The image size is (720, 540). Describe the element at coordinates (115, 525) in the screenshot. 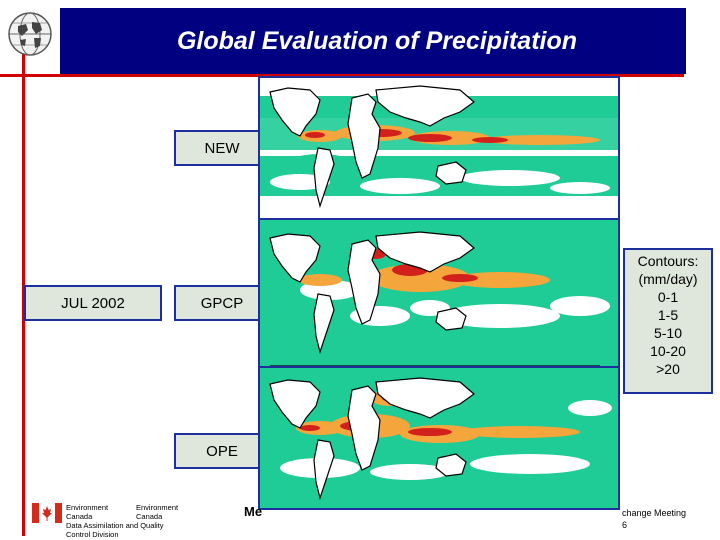

I see `footer-division-line1: Data Assimilation and Quality` at that location.